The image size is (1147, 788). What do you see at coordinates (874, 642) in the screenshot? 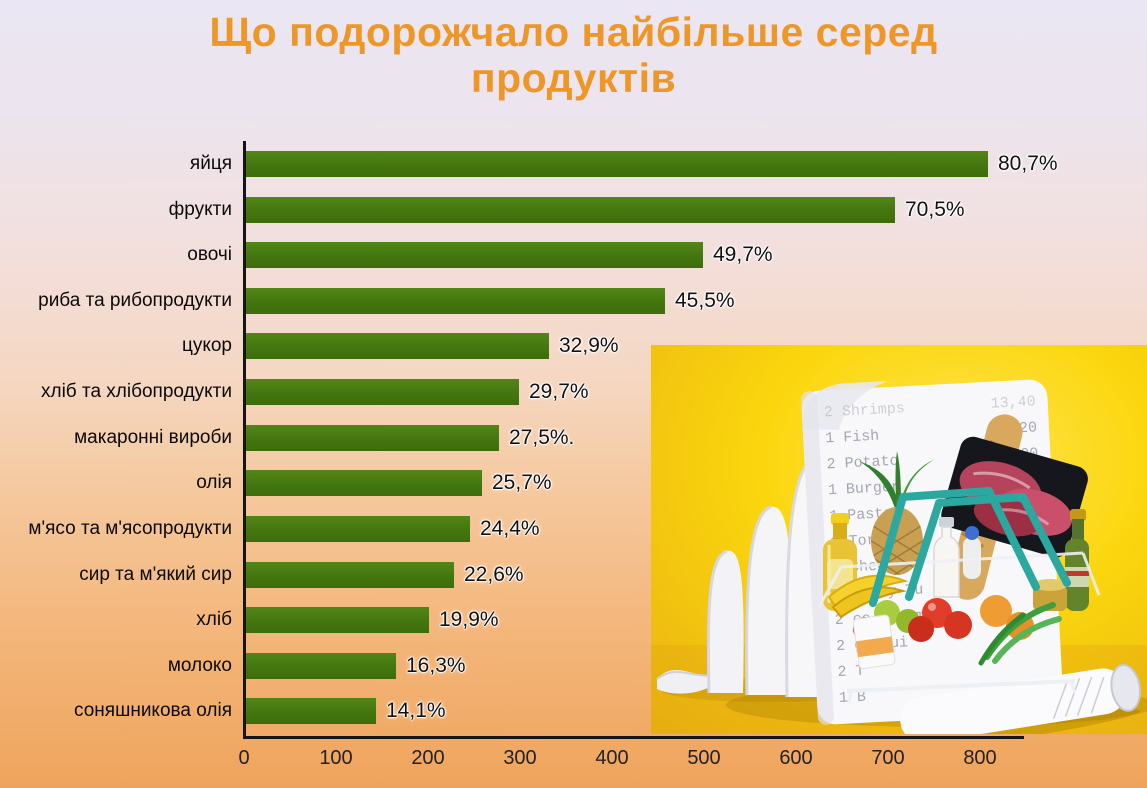
I see `juice-carton` at bounding box center [874, 642].